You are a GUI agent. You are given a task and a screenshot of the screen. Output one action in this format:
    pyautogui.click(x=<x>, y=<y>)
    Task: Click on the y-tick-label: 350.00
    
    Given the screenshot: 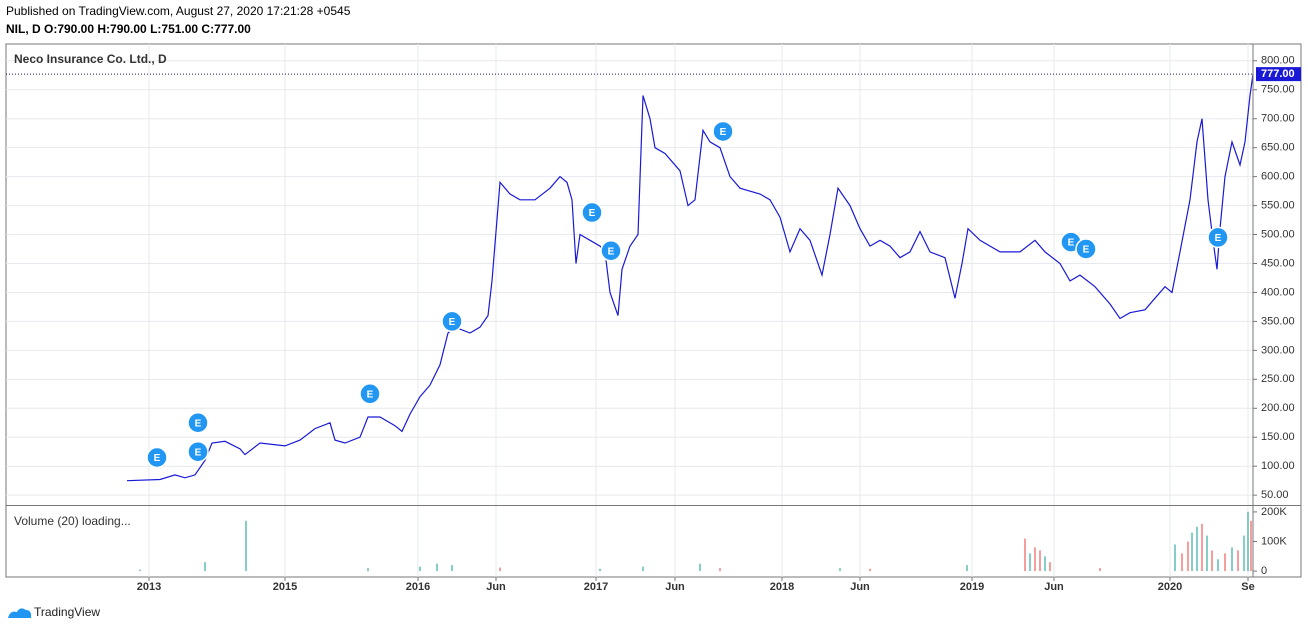 What is the action you would take?
    pyautogui.click(x=1278, y=321)
    